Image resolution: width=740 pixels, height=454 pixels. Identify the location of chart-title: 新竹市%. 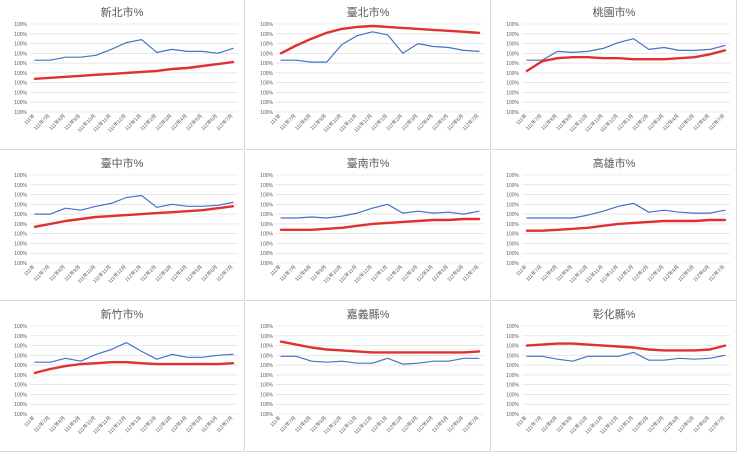
(122, 315).